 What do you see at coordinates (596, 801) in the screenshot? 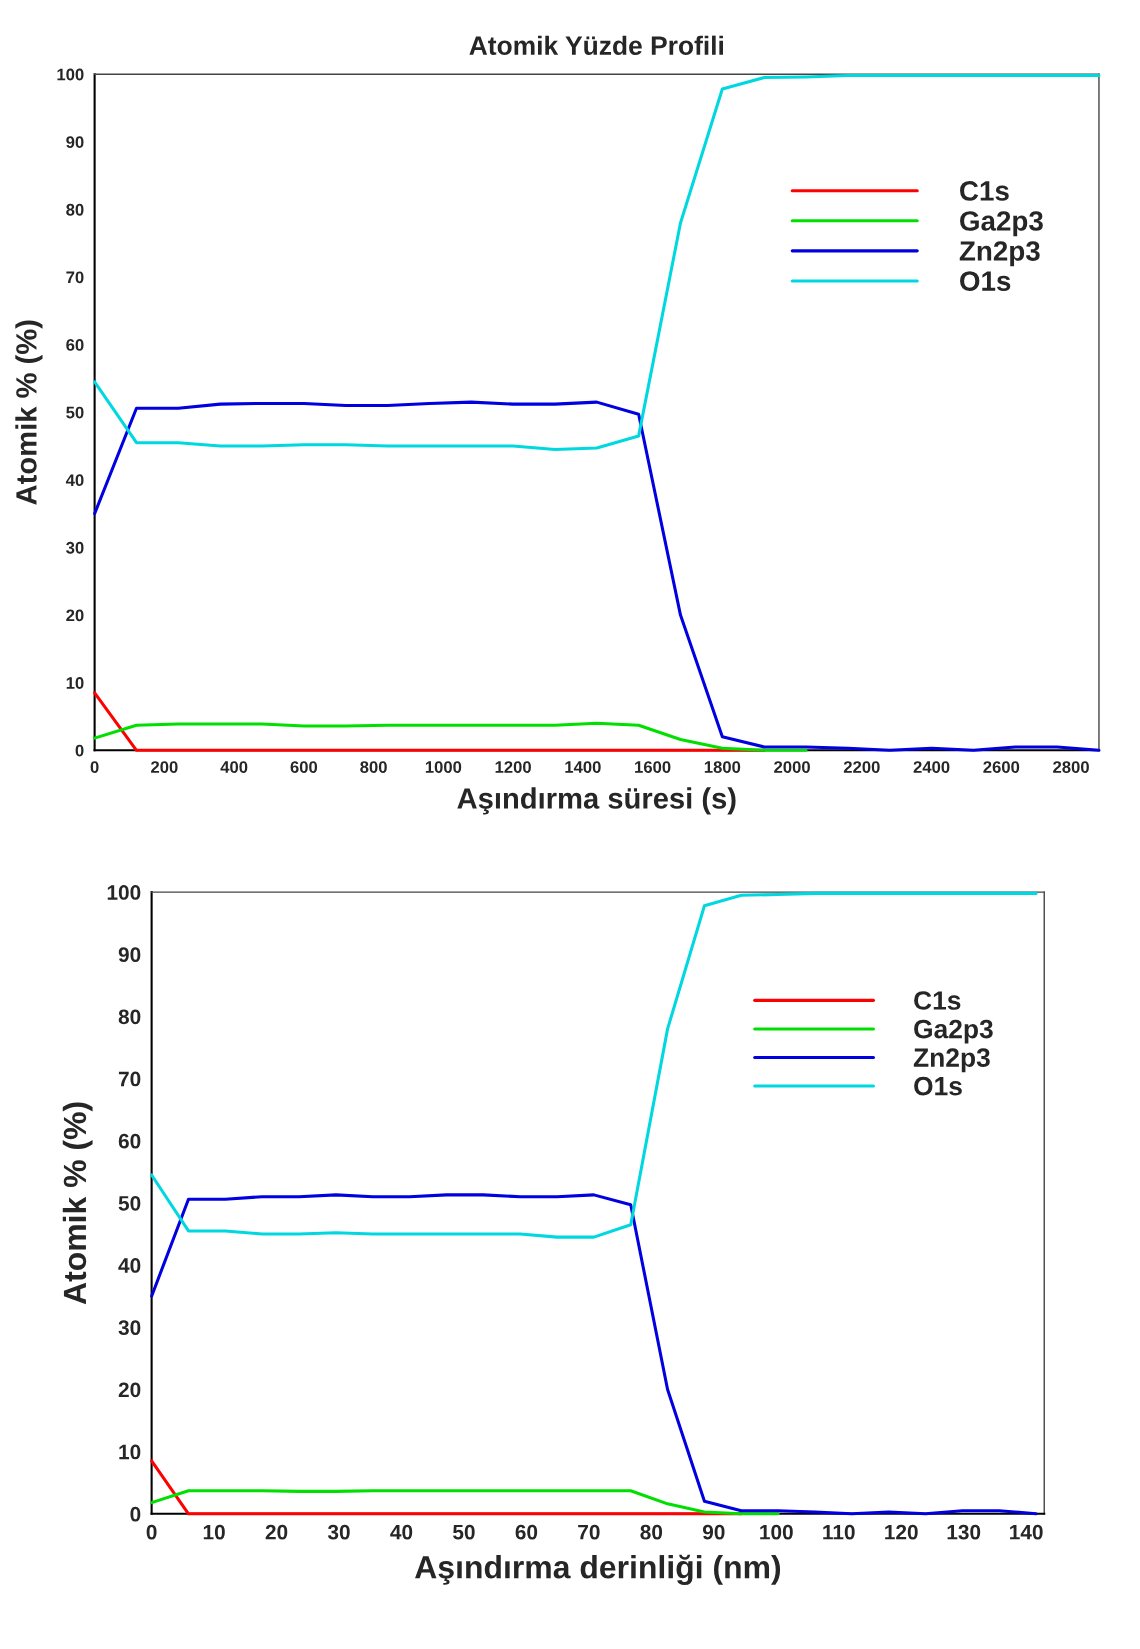
I see `x-axis-title: Aşındırma süresi (s)` at bounding box center [596, 801].